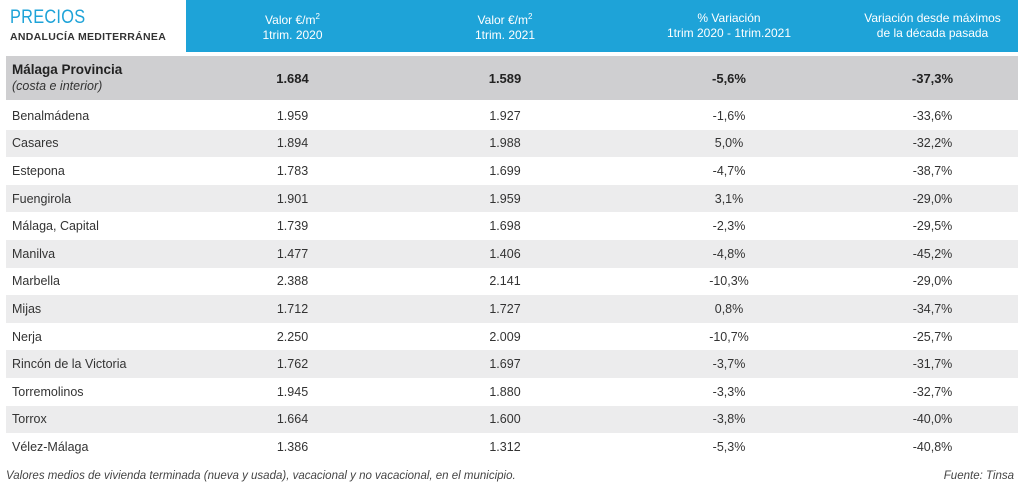 The width and height of the screenshot is (1024, 493). Describe the element at coordinates (505, 198) in the screenshot. I see `value-2021-cell: 1.959` at that location.